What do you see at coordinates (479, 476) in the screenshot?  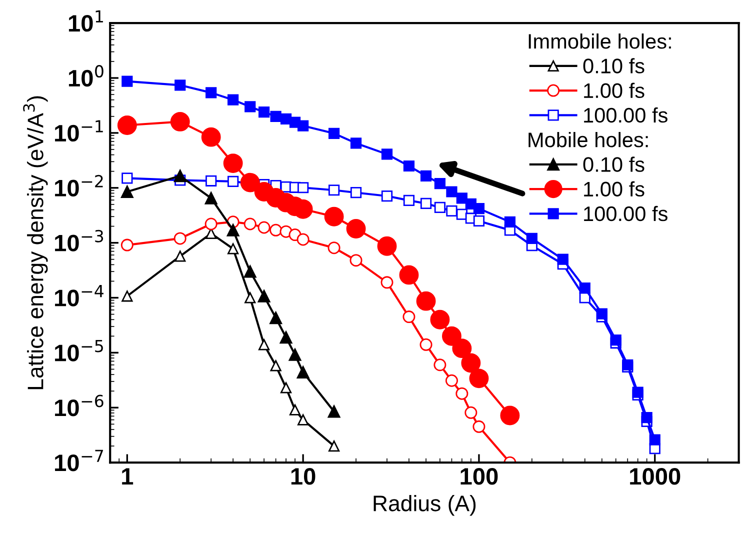 I see `x-tick-label: 100` at bounding box center [479, 476].